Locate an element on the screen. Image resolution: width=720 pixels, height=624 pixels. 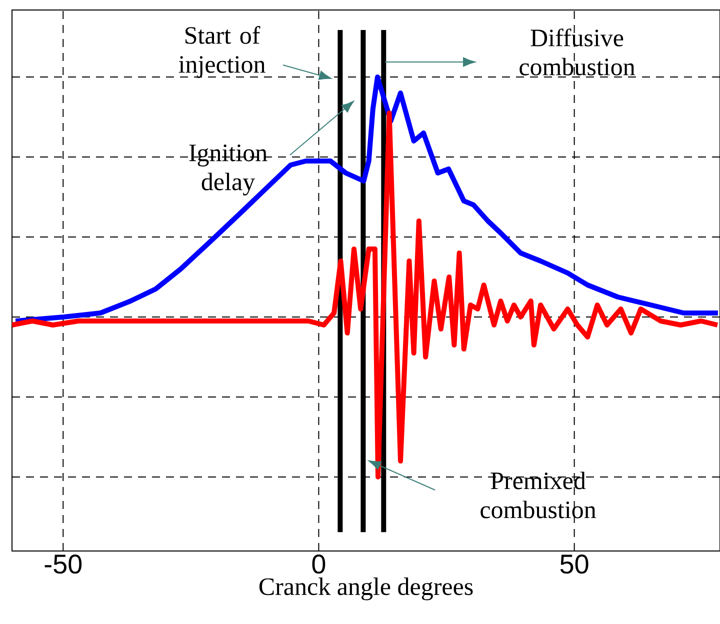
x-axis-title: Cranck angle degrees is located at coordinates (366, 589).